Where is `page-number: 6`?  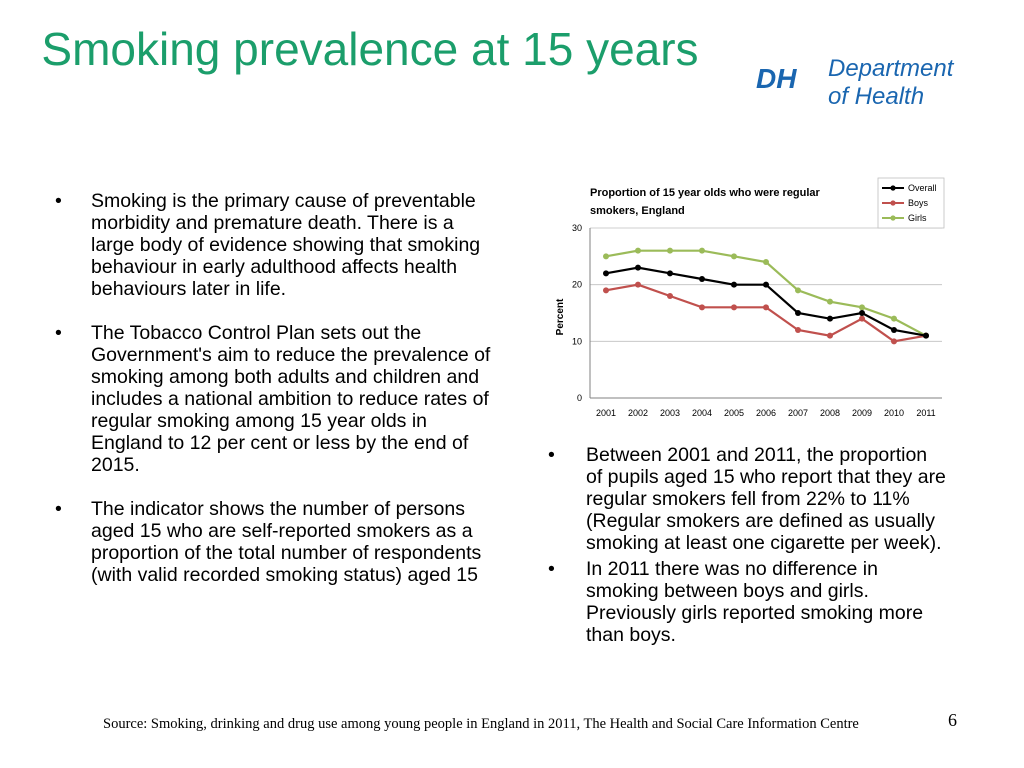 page-number: 6 is located at coordinates (952, 720).